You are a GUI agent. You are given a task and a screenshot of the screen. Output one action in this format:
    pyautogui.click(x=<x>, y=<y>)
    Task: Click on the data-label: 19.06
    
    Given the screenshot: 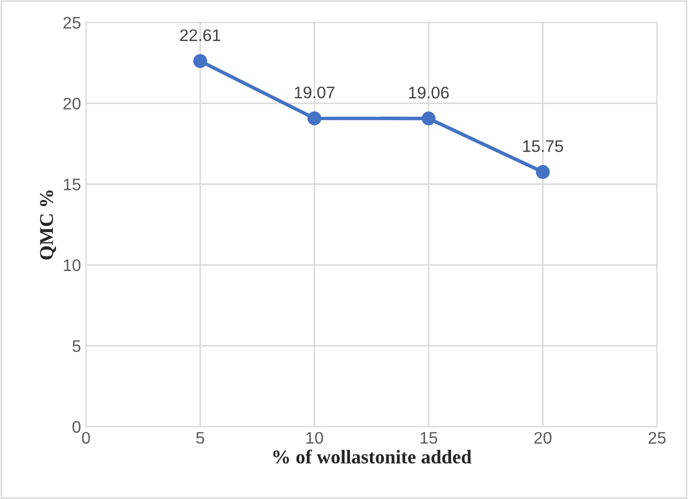 What is the action you would take?
    pyautogui.click(x=429, y=92)
    